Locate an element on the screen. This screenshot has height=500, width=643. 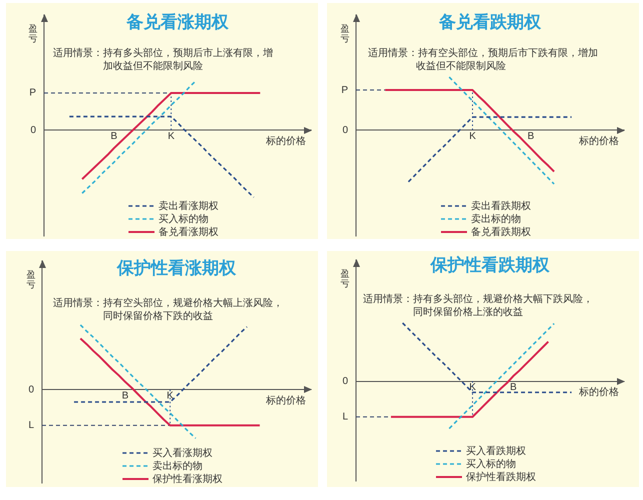
legend-label: 买入看跌期权 is located at coordinates (496, 450).